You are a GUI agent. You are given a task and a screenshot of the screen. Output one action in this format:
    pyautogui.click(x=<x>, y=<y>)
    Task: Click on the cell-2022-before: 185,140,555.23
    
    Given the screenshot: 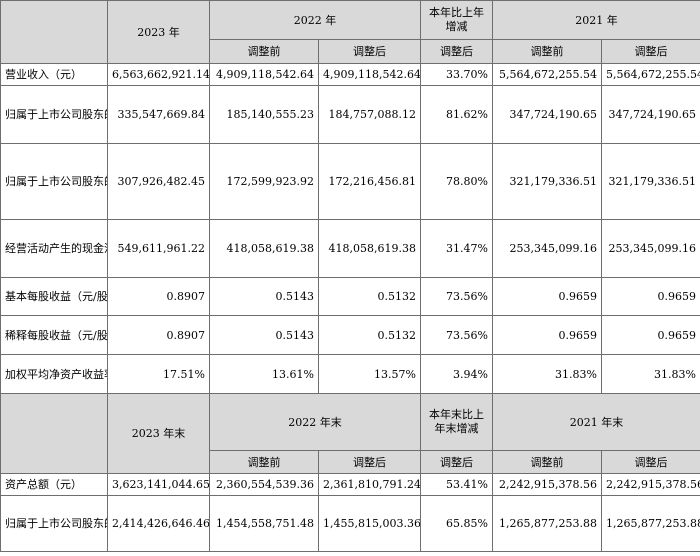 What is the action you would take?
    pyautogui.click(x=264, y=114)
    